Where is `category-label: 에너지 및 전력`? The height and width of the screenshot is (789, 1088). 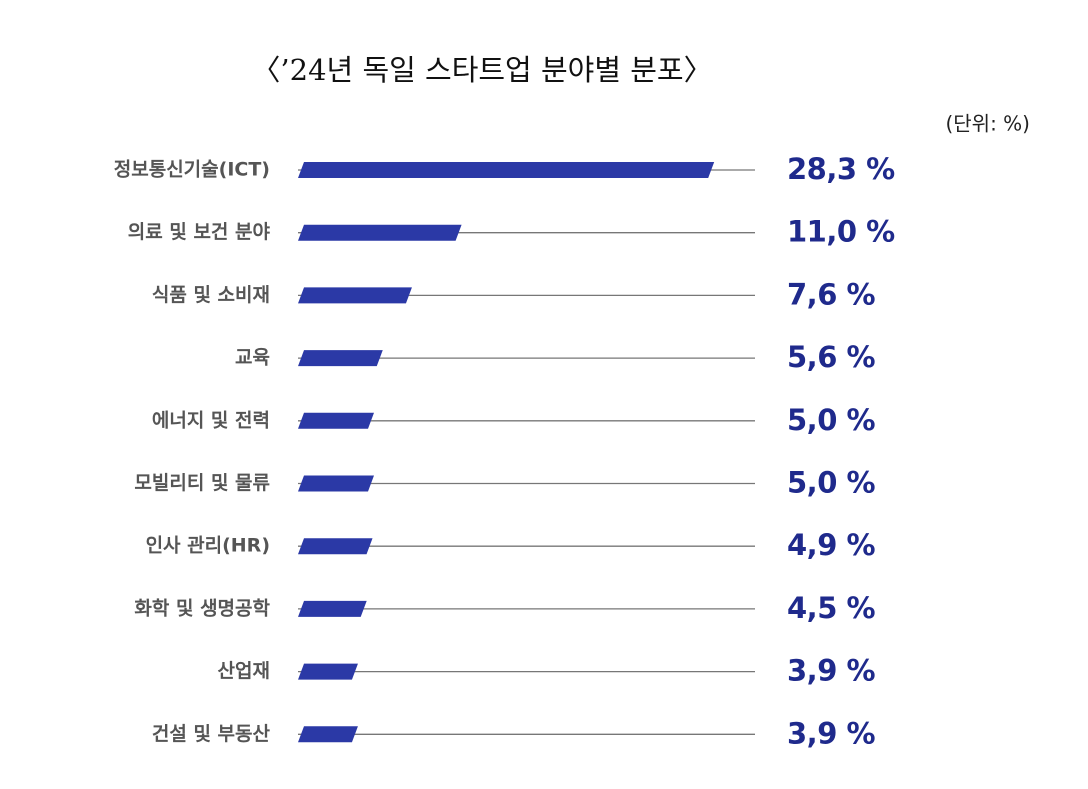
category-label: 에너지 및 전력 is located at coordinates (211, 420).